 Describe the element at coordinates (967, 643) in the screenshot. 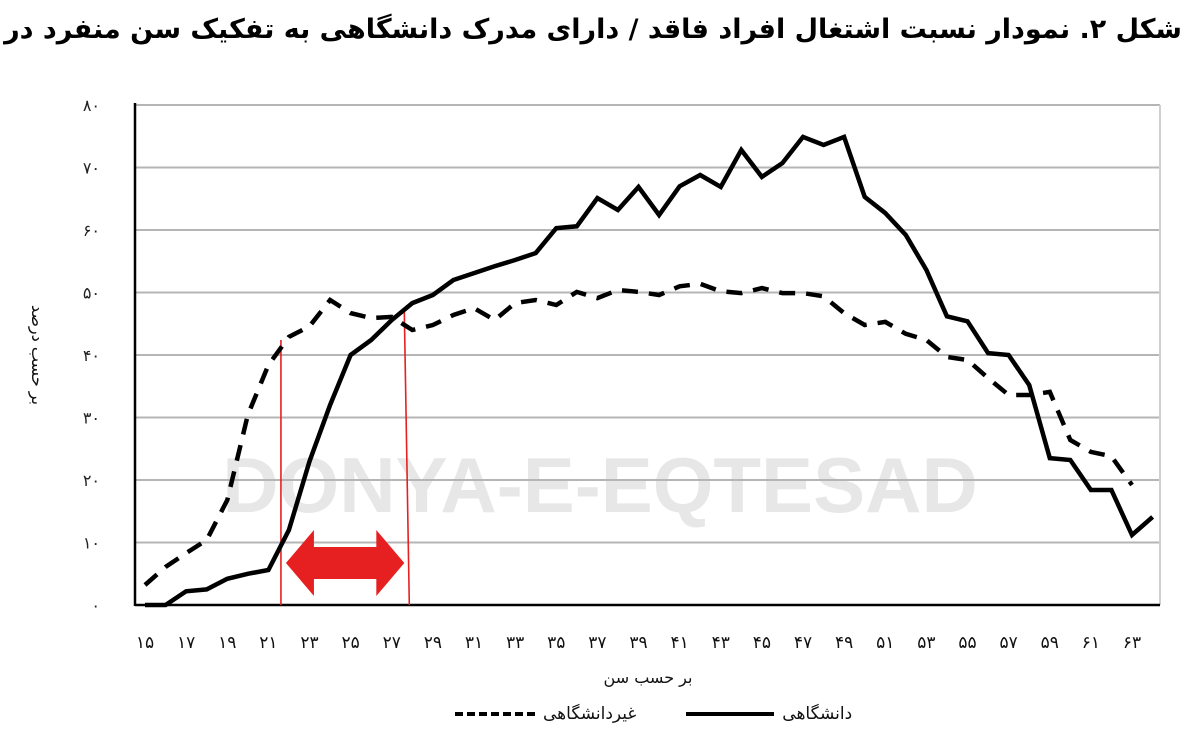

I see `x-tick-label: ۵۵` at that location.